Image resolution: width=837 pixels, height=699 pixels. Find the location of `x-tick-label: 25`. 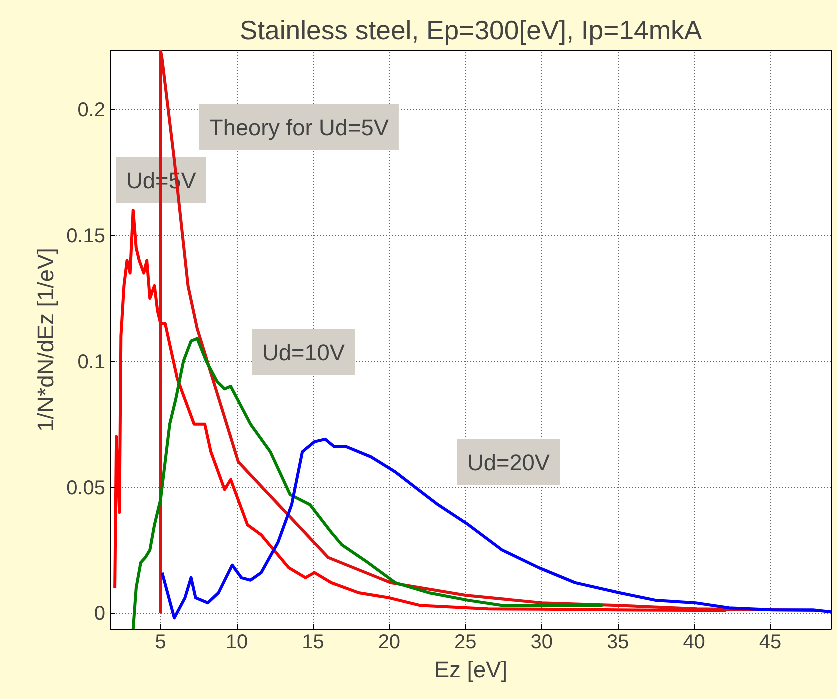

x-tick-label: 25 is located at coordinates (465, 643).